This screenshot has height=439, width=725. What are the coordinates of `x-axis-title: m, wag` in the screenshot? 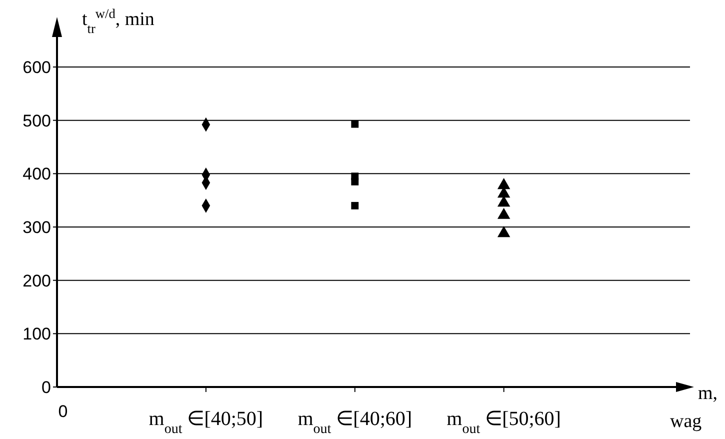 It's located at (694, 407).